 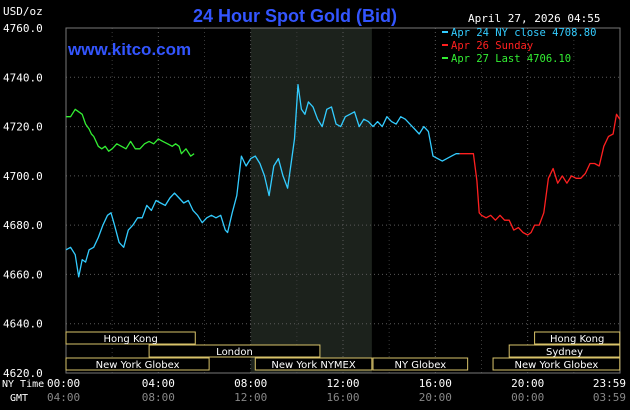 I want to click on y-tick-label: 4660.0, so click(x=23, y=274).